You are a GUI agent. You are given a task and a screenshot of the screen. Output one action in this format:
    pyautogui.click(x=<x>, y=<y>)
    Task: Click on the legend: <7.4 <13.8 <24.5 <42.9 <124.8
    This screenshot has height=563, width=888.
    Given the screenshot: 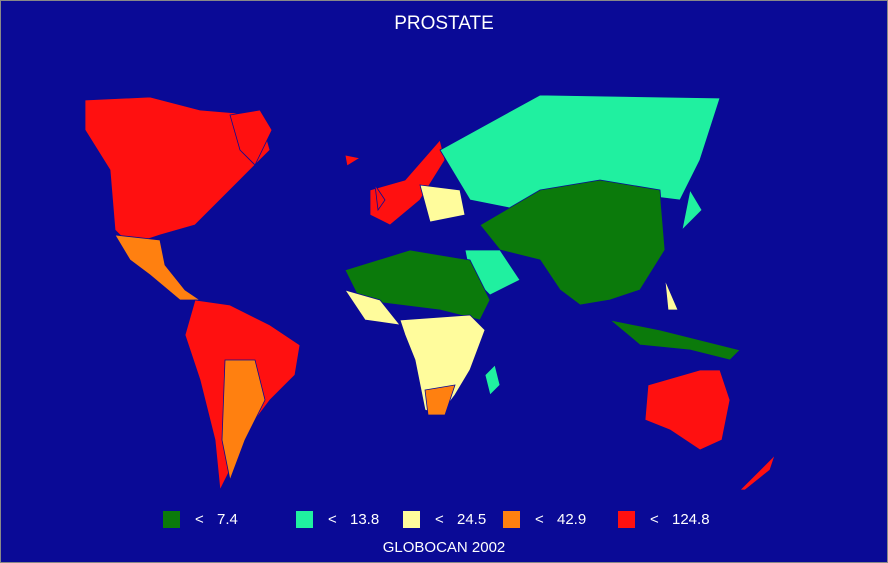 What is the action you would take?
    pyautogui.click(x=436, y=519)
    